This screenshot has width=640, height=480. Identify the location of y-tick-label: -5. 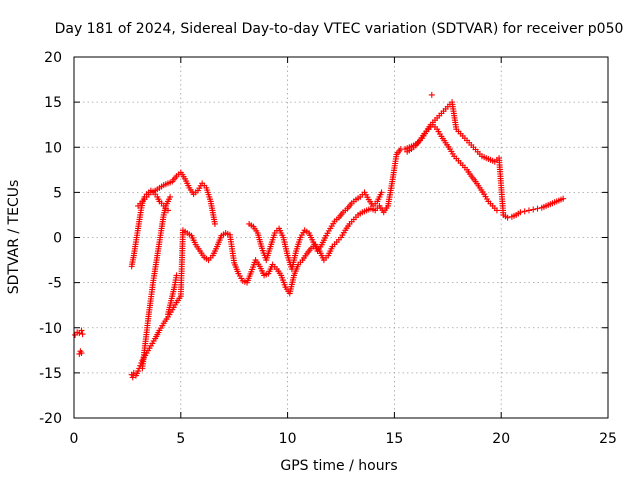
(55, 284).